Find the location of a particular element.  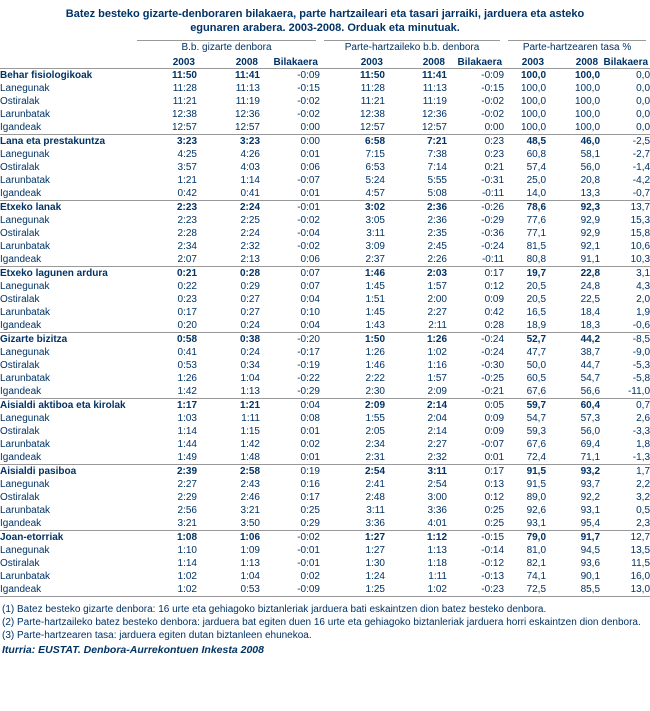

value-cell: 77,1 is located at coordinates (536, 233).